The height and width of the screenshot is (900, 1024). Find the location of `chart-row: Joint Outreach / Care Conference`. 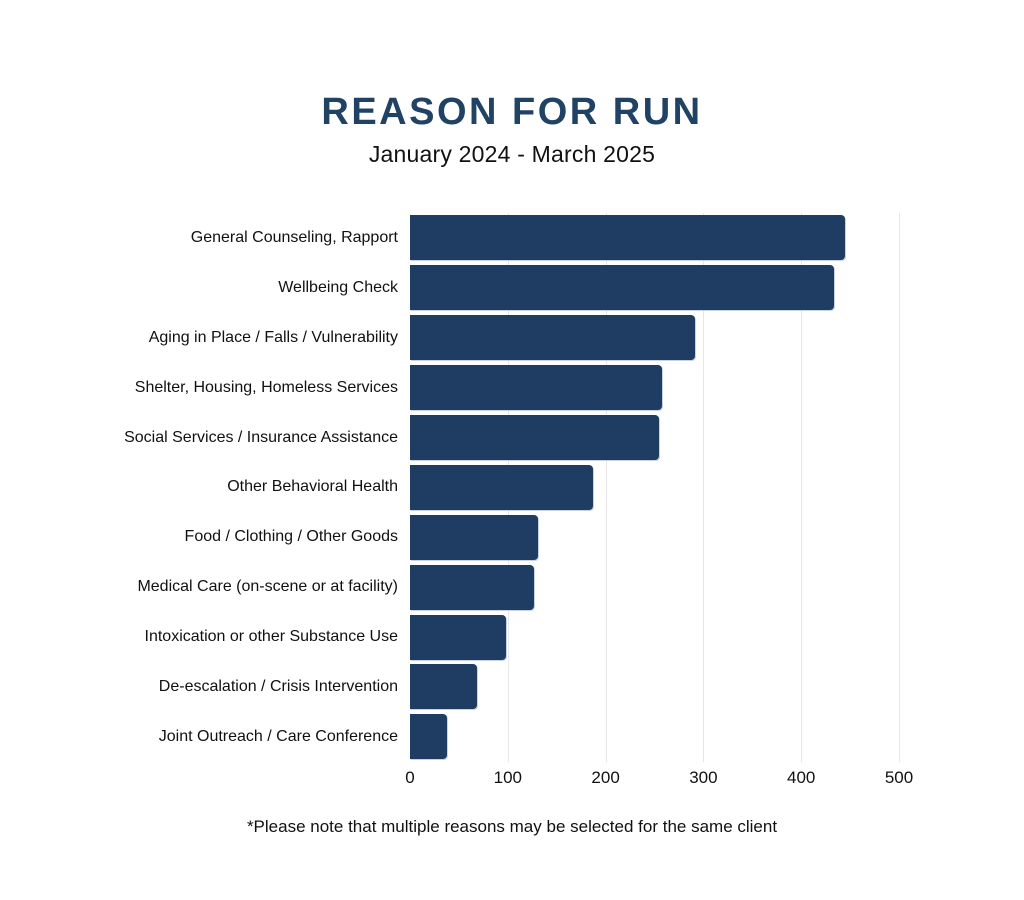

chart-row: Joint Outreach / Care Conference is located at coordinates (512, 737).